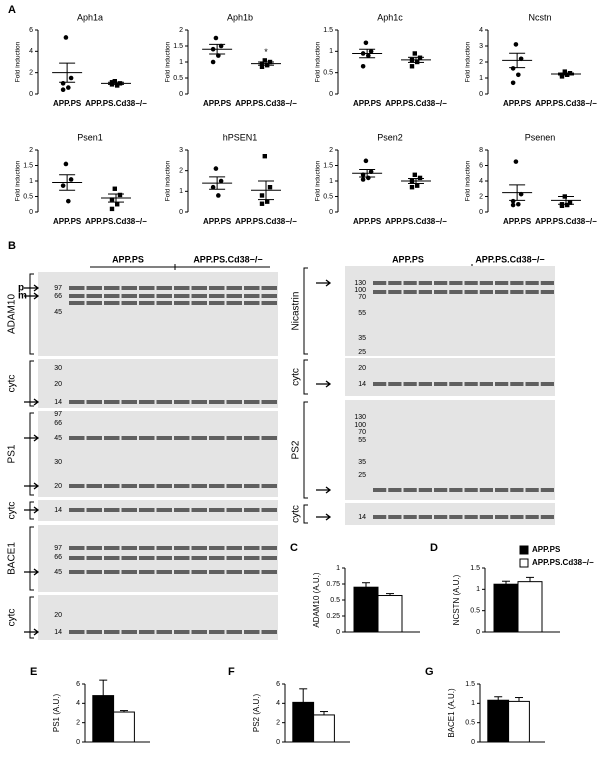  Describe the element at coordinates (181, 150) in the screenshot. I see `y-tick-label: 3` at that location.